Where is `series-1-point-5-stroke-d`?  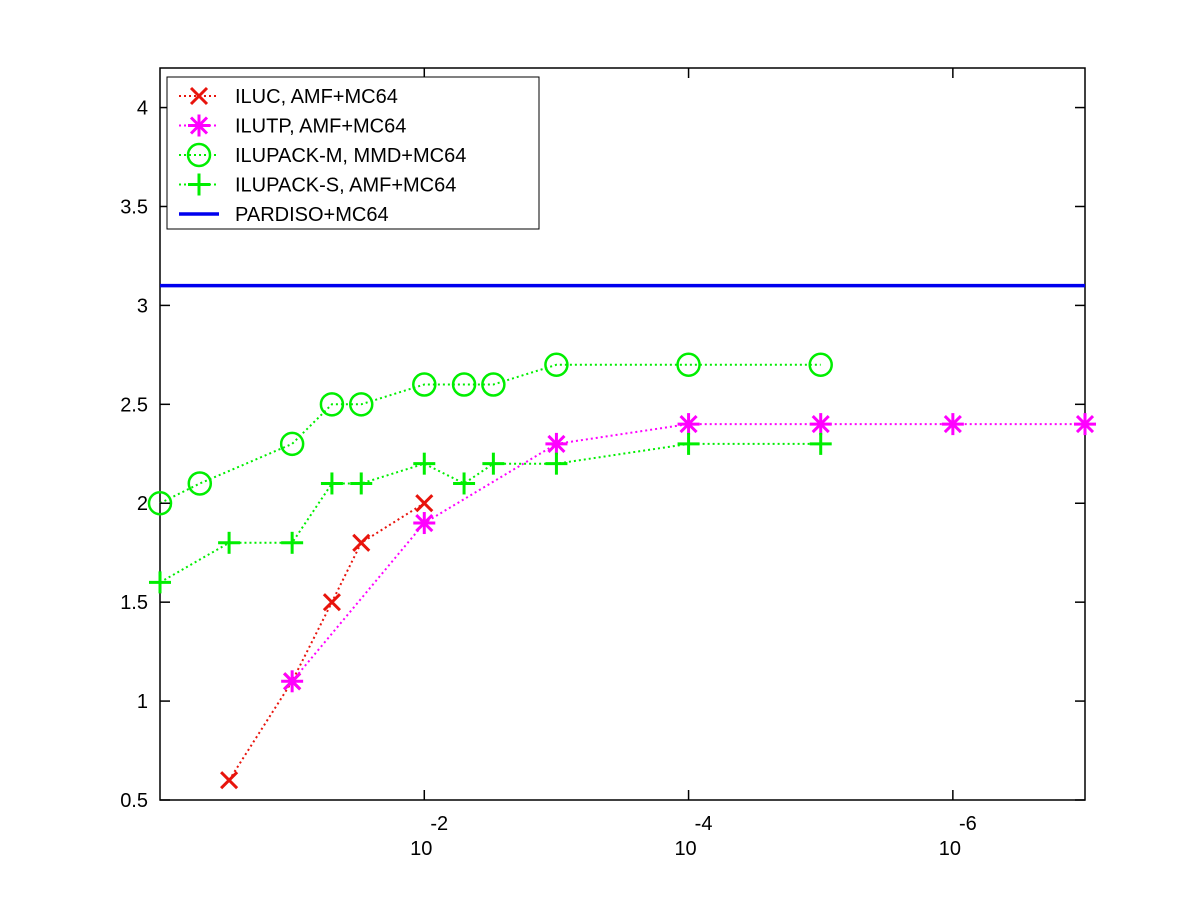
series-1-point-5-stroke-d is located at coordinates (952, 424).